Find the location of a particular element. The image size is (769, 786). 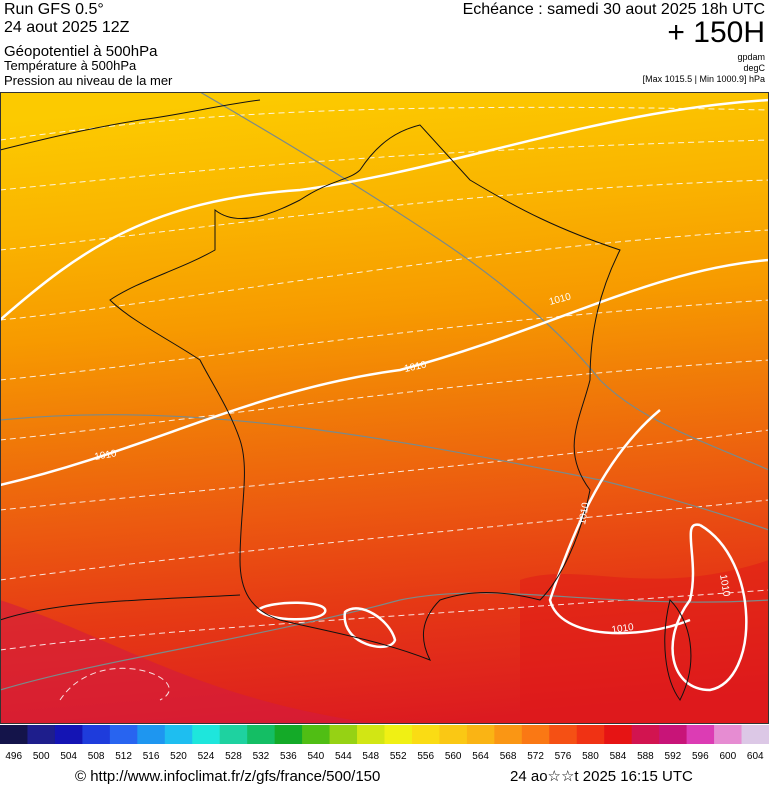

colorbar-label: 520 is located at coordinates (178, 756).